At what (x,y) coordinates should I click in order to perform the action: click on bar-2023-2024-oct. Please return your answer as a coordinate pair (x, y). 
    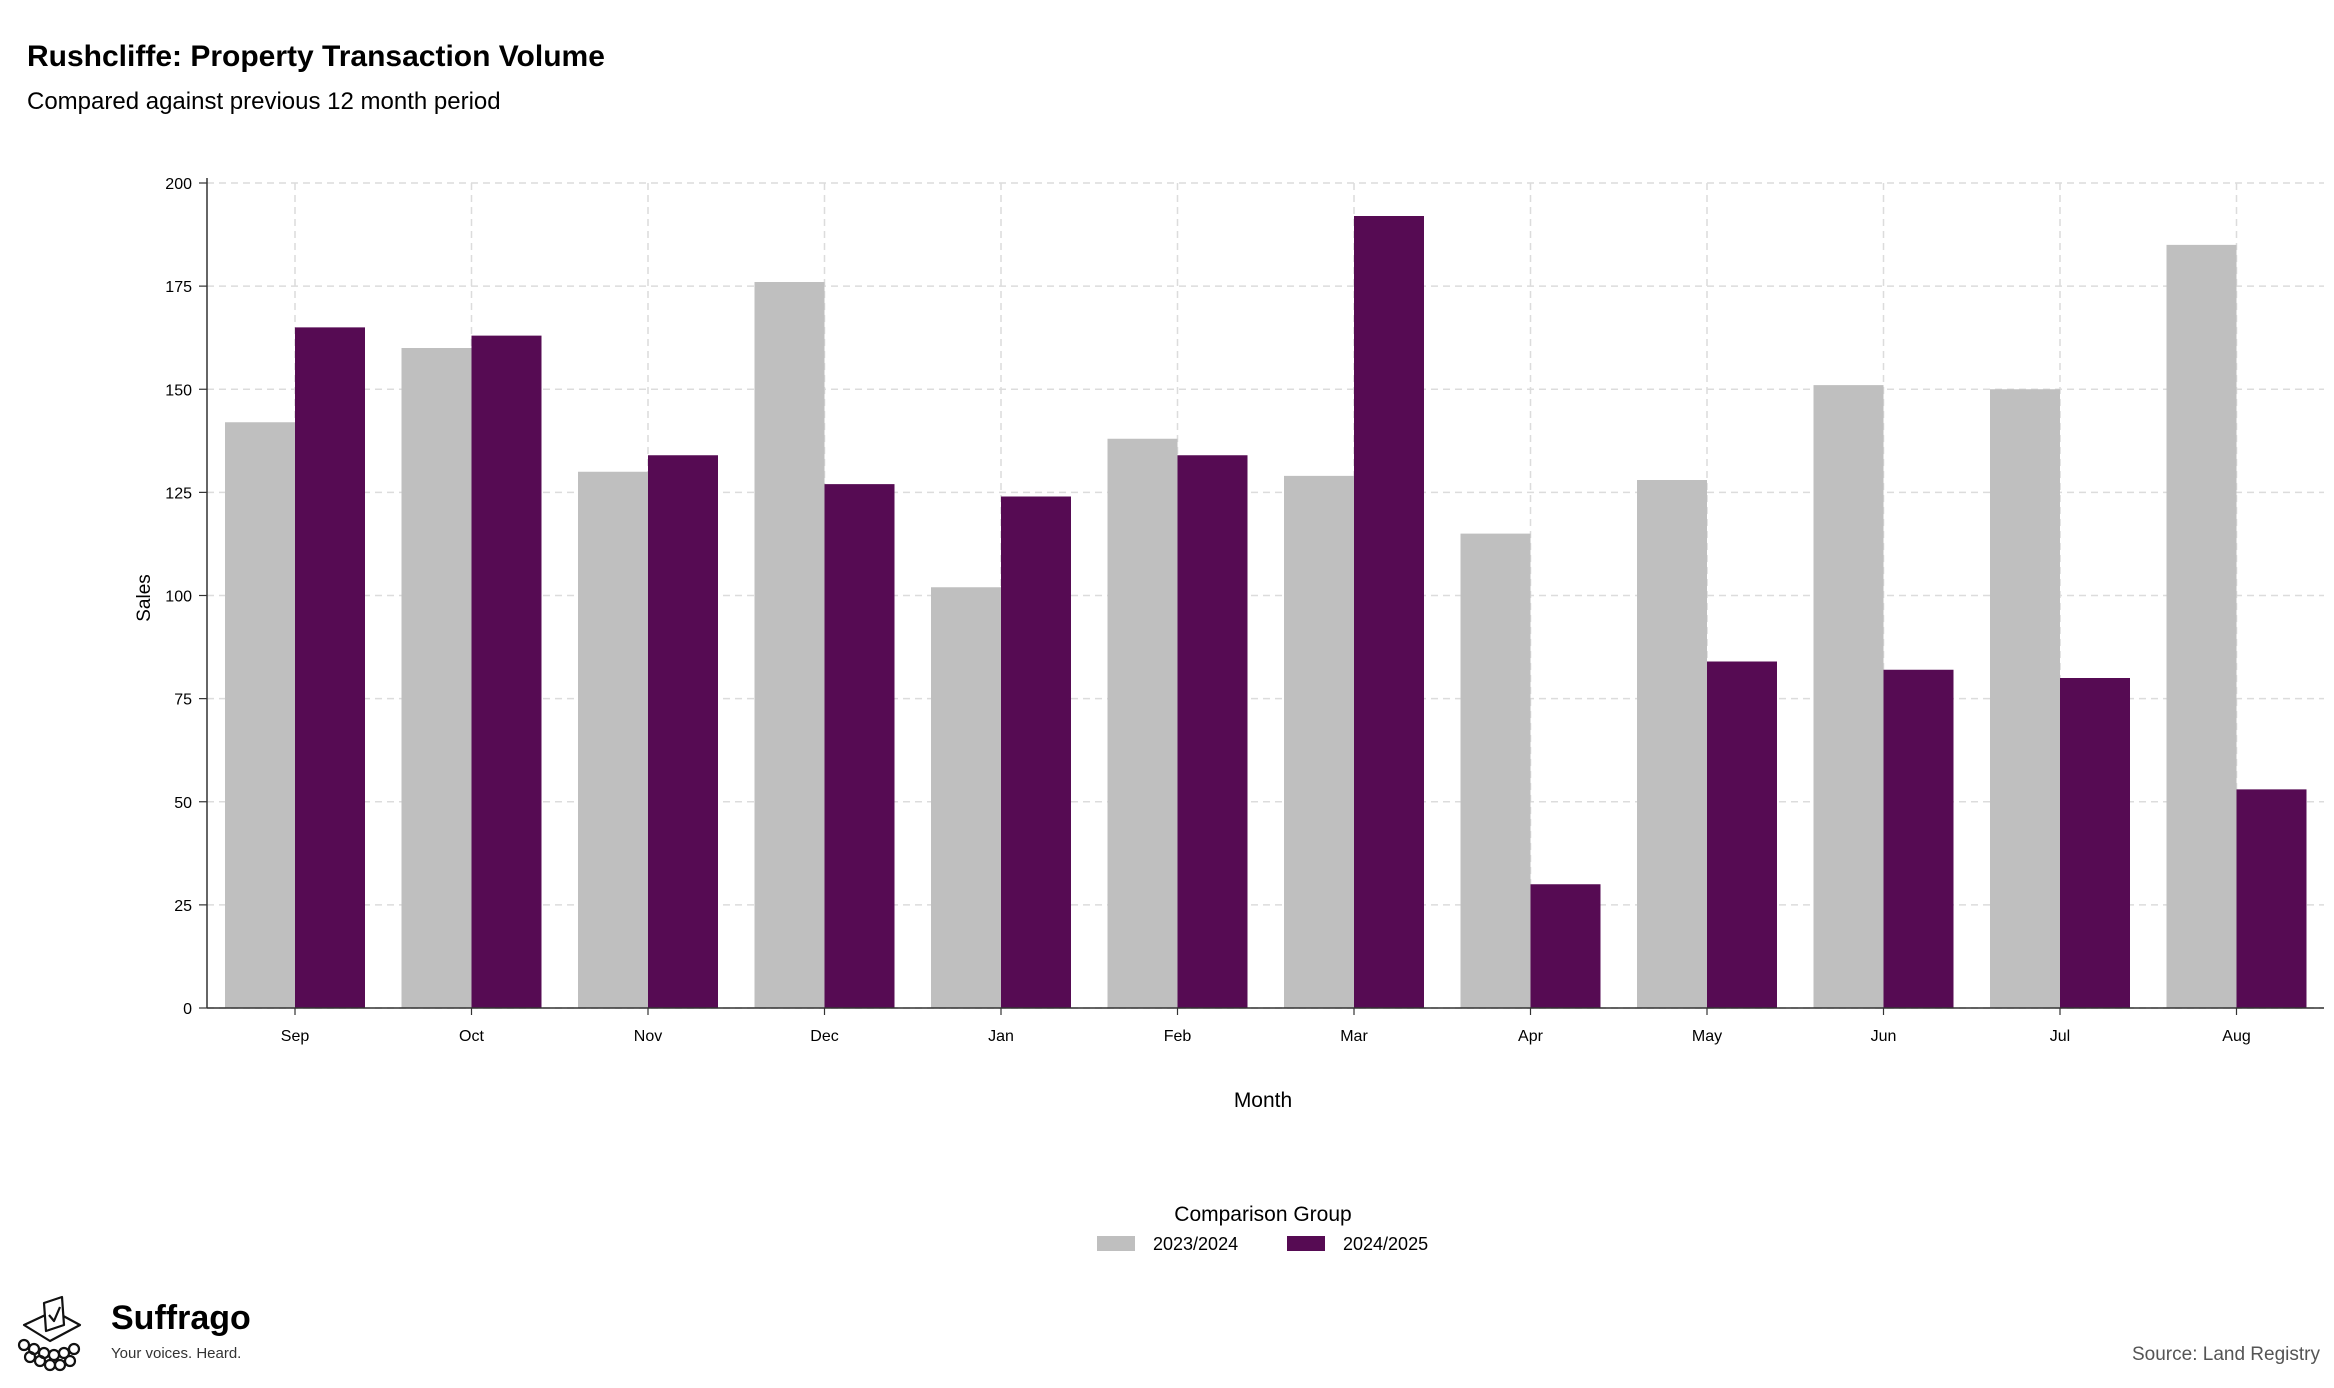
    Looking at the image, I should click on (436, 678).